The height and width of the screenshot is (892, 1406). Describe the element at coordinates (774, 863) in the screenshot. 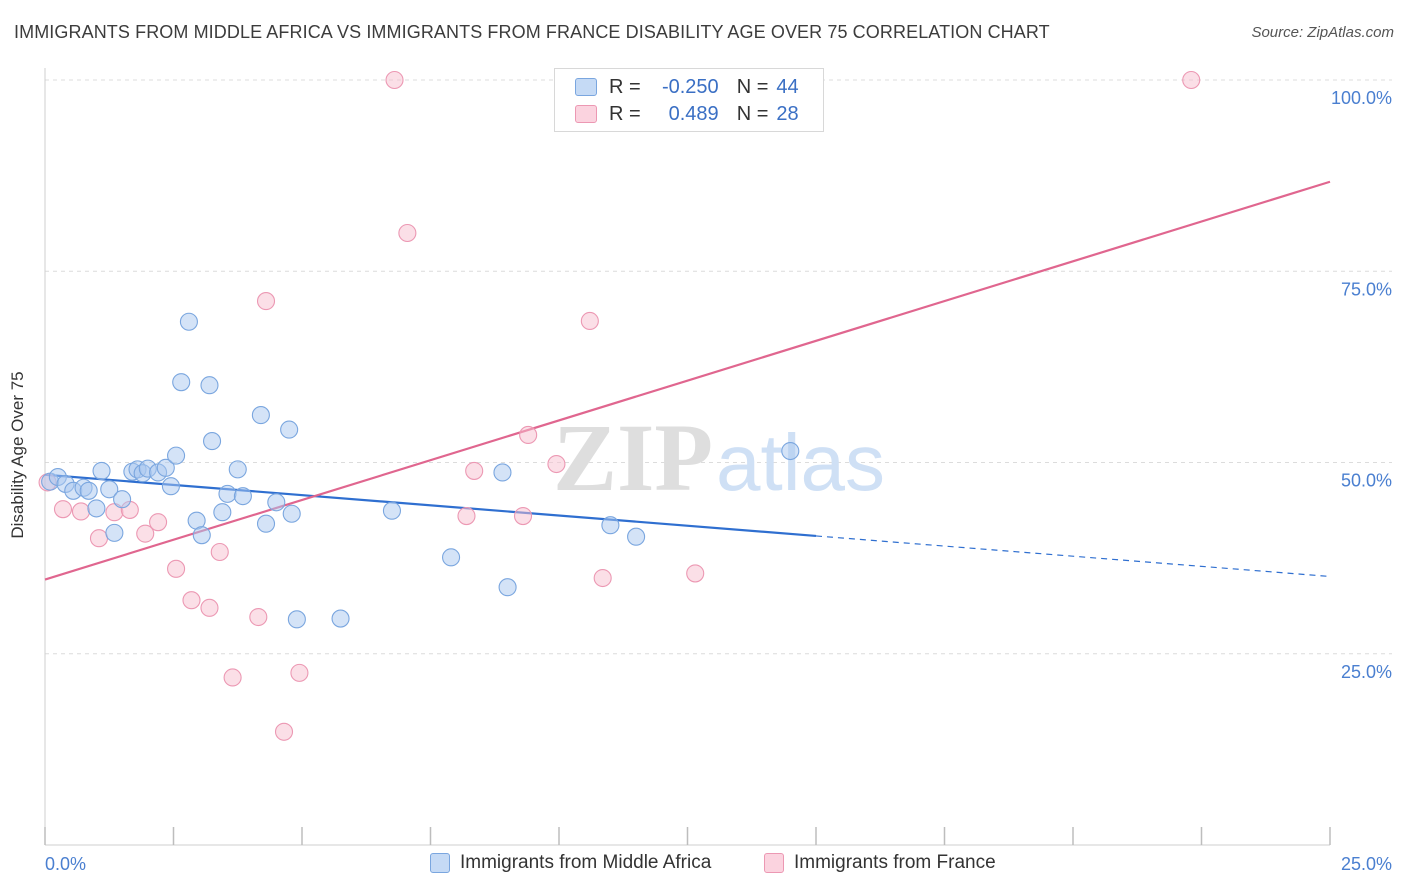

I see `series-swatch-pink` at that location.